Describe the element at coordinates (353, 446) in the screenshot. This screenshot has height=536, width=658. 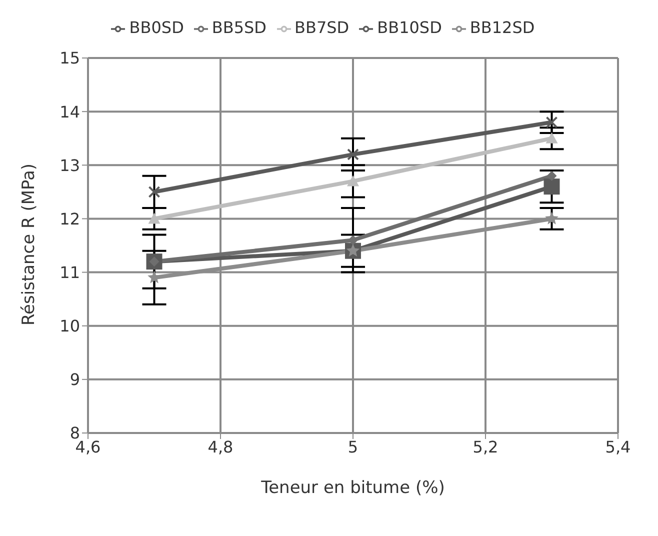
I see `x-tick-label: 5` at that location.